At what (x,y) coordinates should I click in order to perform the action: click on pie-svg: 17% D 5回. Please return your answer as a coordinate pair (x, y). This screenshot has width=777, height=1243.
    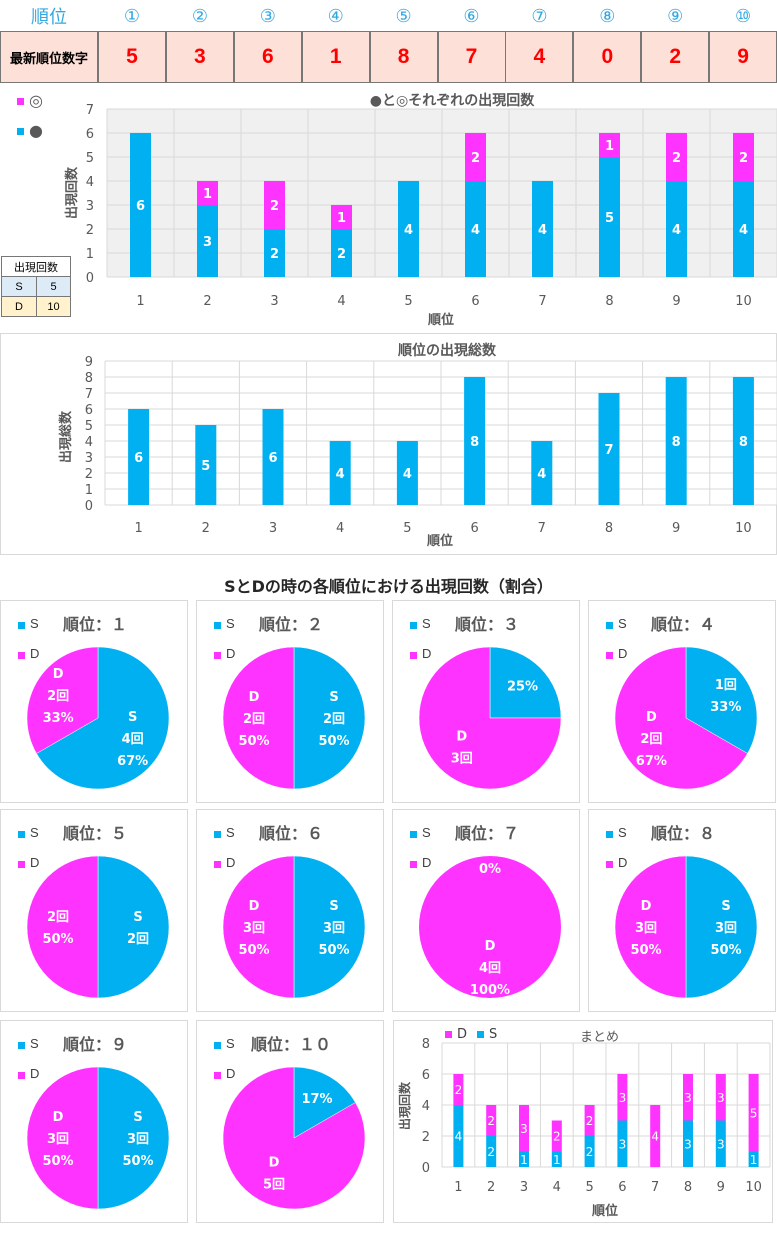
    Looking at the image, I should click on (294, 1138).